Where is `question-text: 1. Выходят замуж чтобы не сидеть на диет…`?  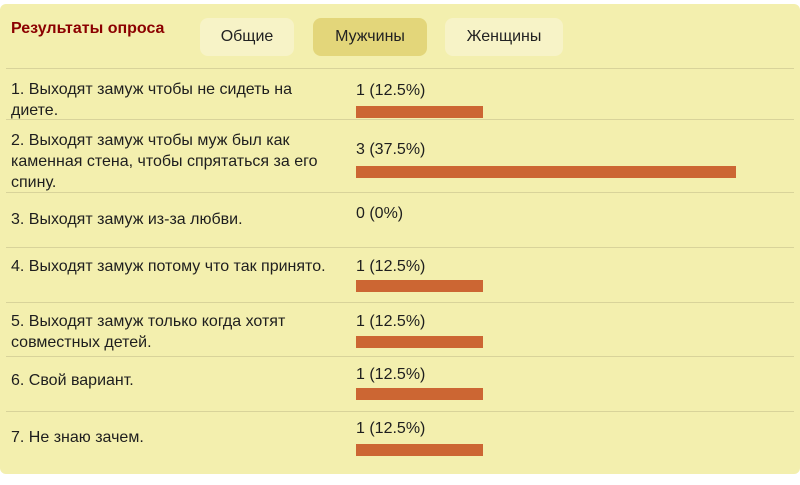 question-text: 1. Выходят замуж чтобы не сидеть на диет… is located at coordinates (151, 100).